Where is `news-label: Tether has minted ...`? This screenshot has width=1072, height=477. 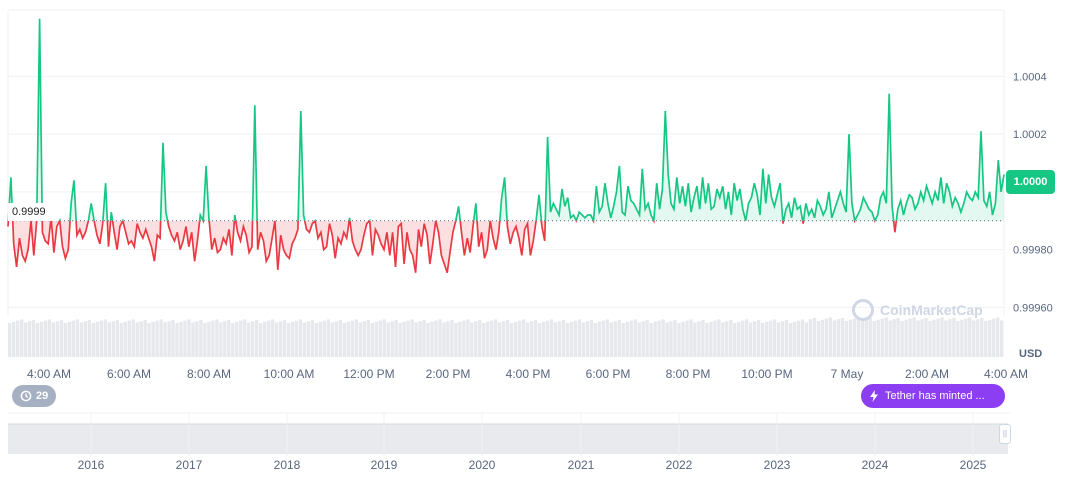 news-label: Tether has minted ... is located at coordinates (935, 396).